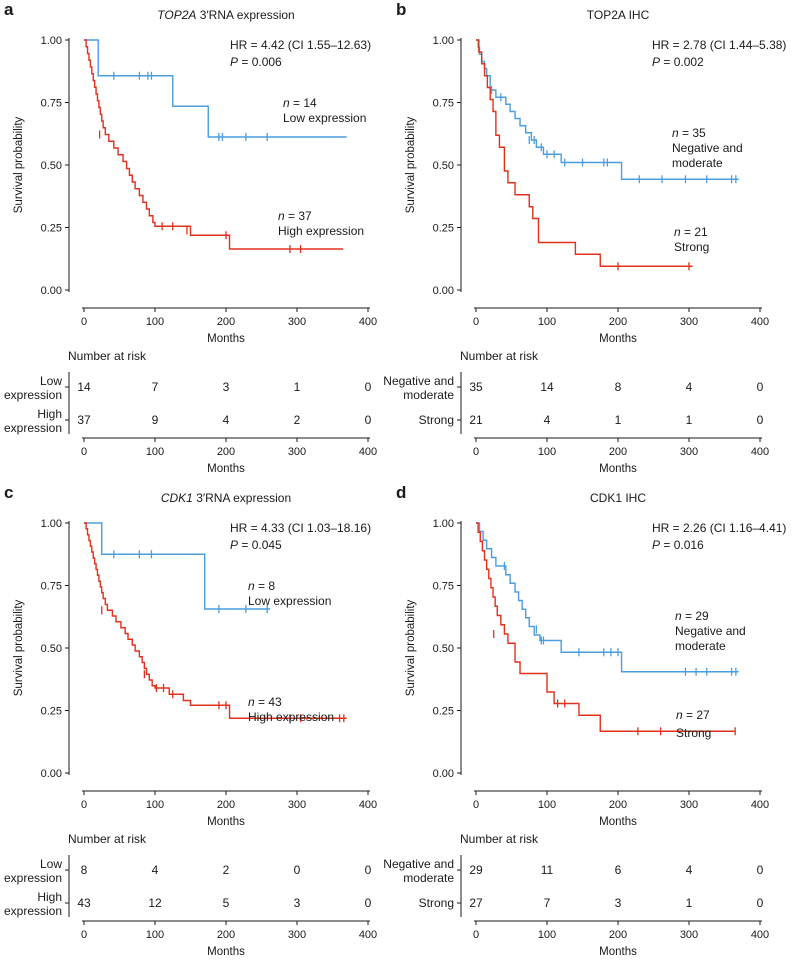  What do you see at coordinates (678, 545) in the screenshot?
I see `p-value: P = 0.016` at bounding box center [678, 545].